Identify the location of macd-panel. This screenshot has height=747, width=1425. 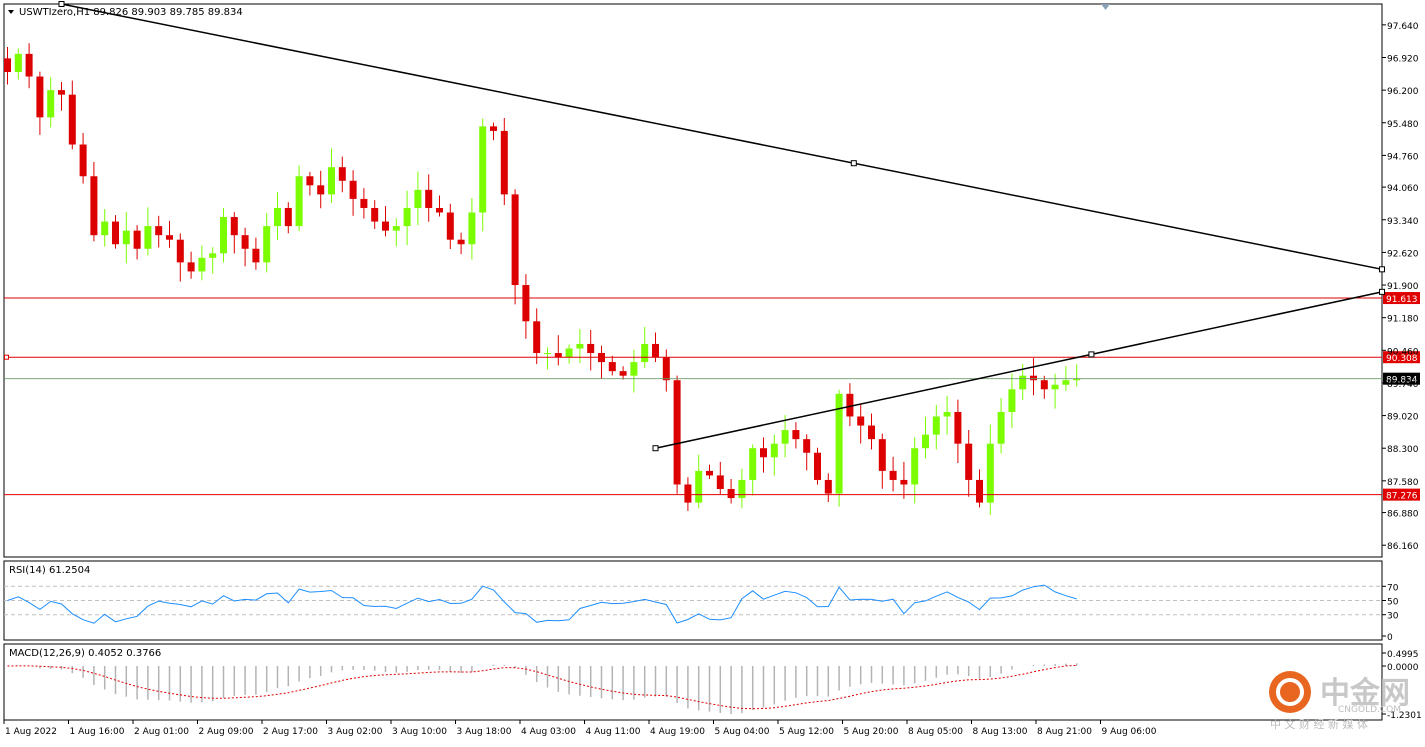
(693, 682).